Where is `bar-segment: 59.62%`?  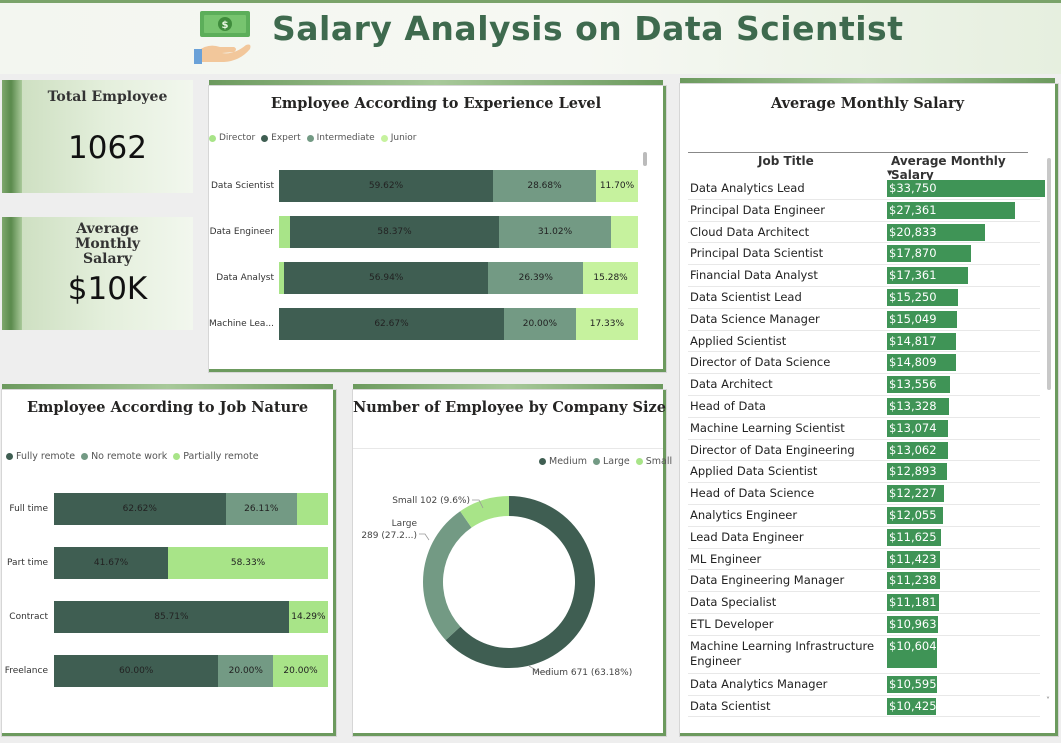 bar-segment: 59.62% is located at coordinates (386, 186).